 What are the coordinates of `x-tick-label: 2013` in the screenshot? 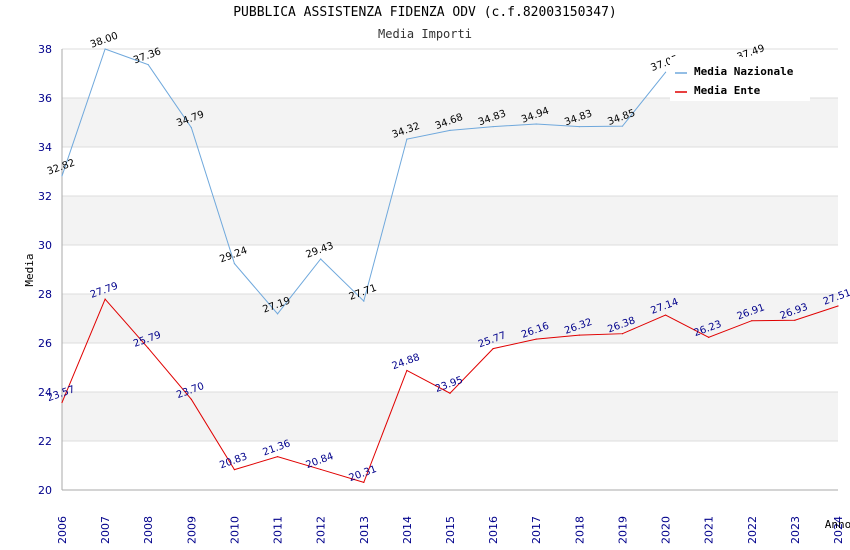 It's located at (364, 530).